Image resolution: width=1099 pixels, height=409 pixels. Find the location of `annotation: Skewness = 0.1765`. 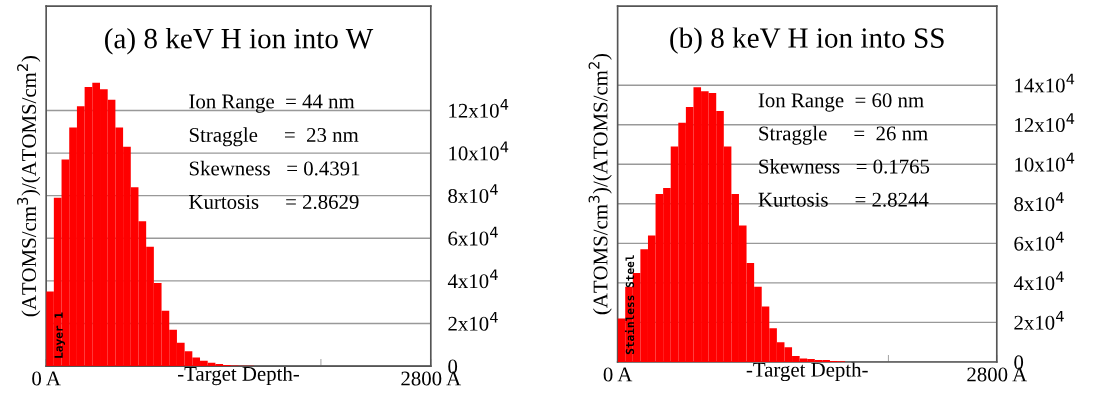

annotation: Skewness = 0.1765 is located at coordinates (844, 166).